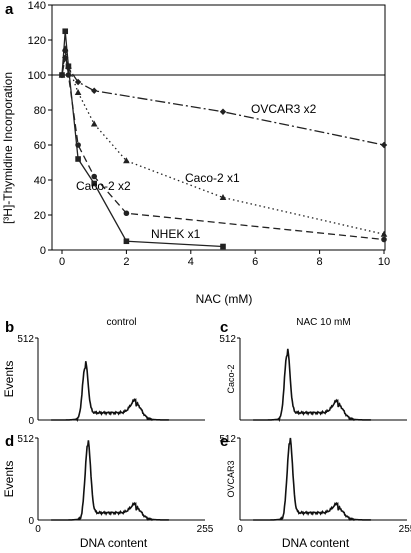  Describe the element at coordinates (224, 299) in the screenshot. I see `panel-a-x-axis-label: NAC (mM)` at that location.